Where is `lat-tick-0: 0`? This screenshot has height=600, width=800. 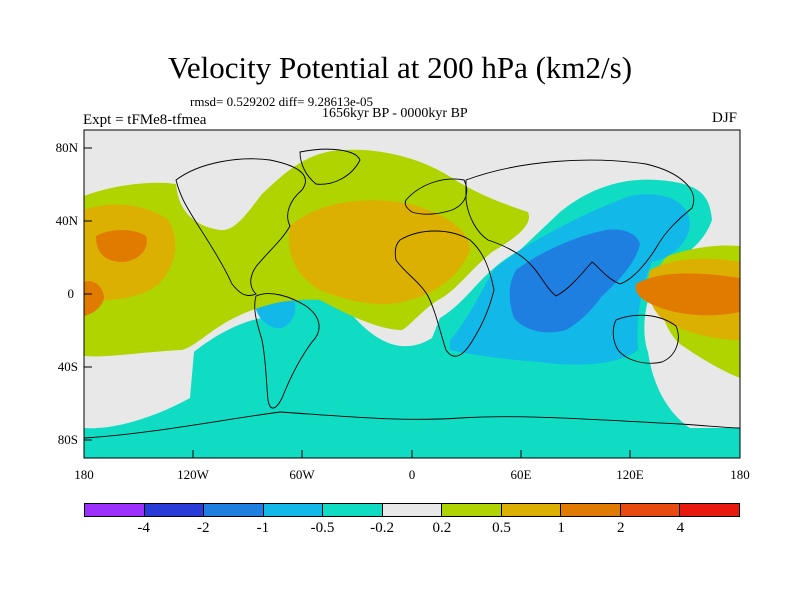 lat-tick-0: 0 is located at coordinates (71, 293).